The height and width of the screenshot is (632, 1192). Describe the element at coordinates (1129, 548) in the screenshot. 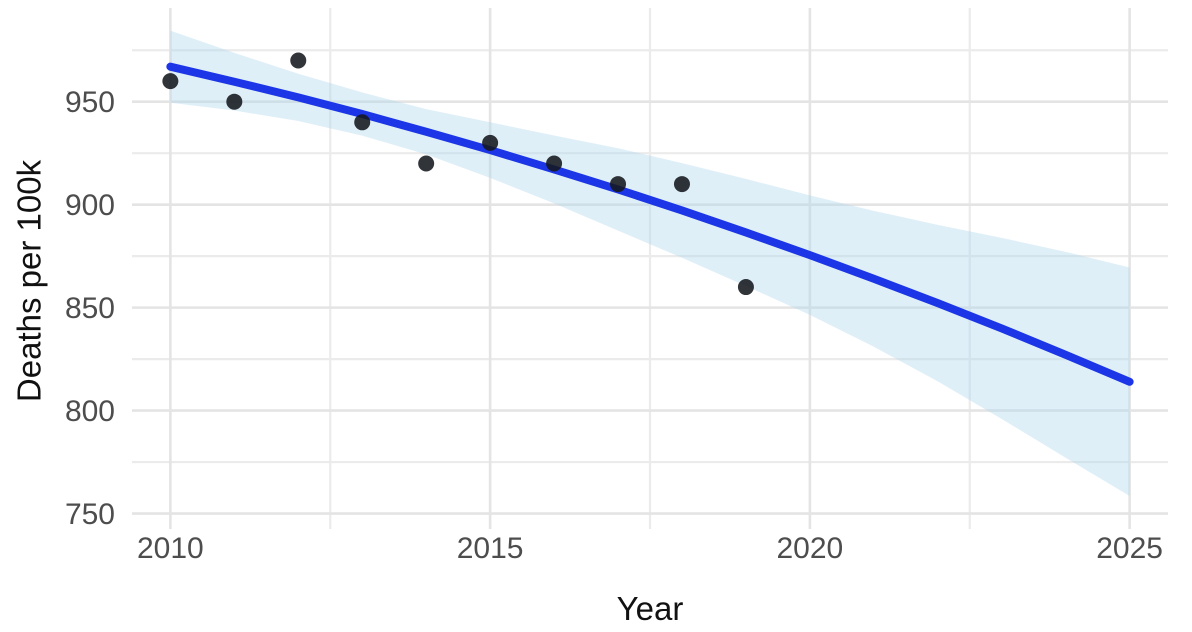

I see `x-tick-label: 2025` at that location.